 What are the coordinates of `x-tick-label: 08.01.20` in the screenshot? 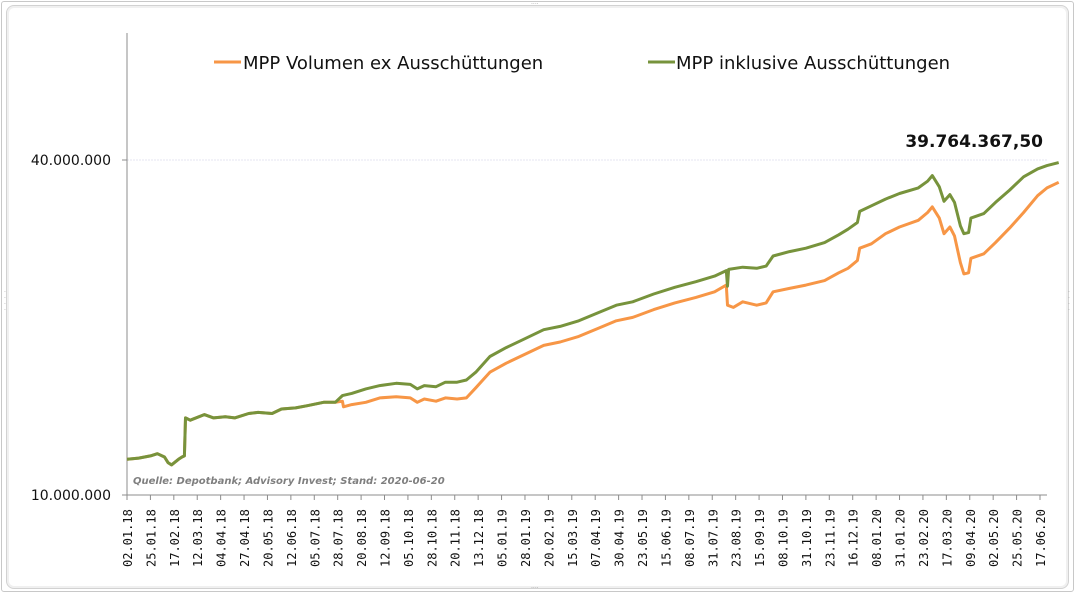 It's located at (877, 538).